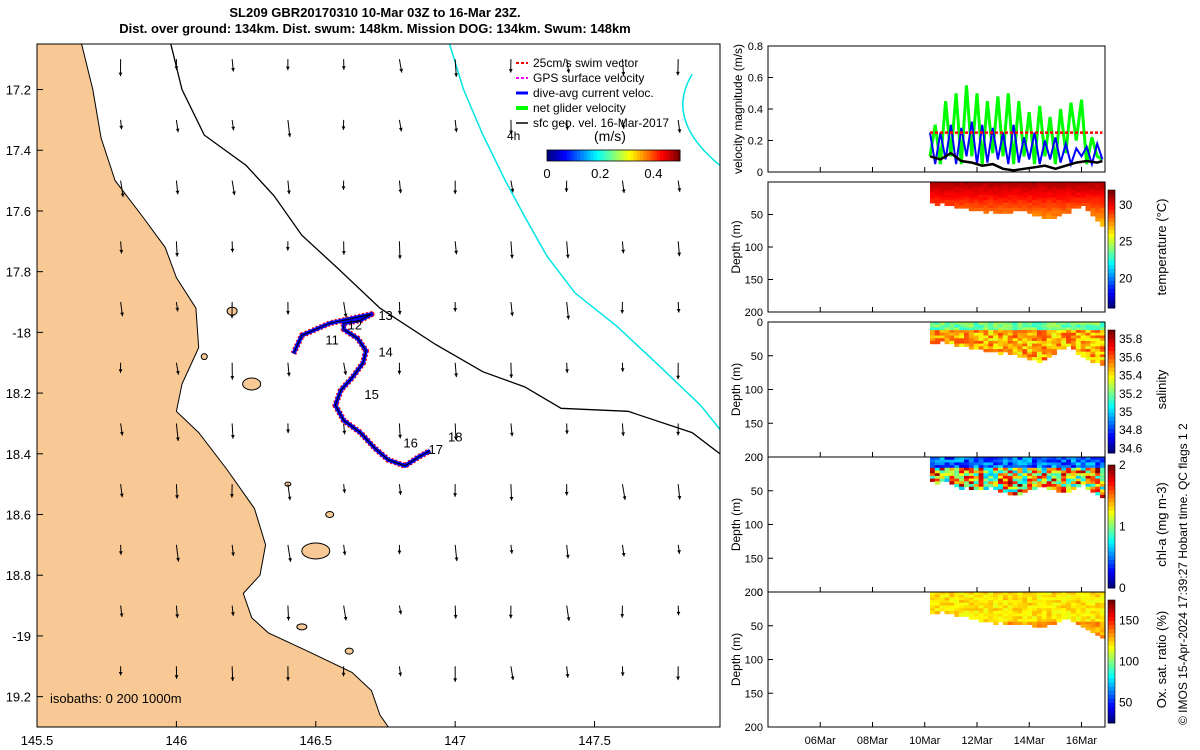 Image resolution: width=1200 pixels, height=750 pixels. Describe the element at coordinates (760, 458) in the screenshot. I see `depth-tick-label: 0` at that location.